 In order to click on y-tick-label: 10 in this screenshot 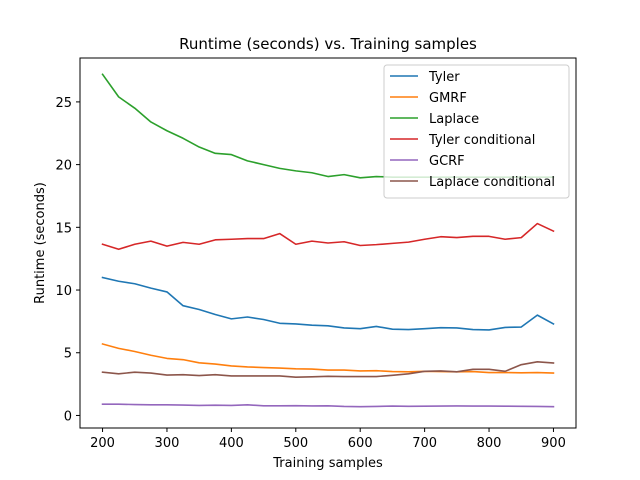, I will do `click(63, 291)`.